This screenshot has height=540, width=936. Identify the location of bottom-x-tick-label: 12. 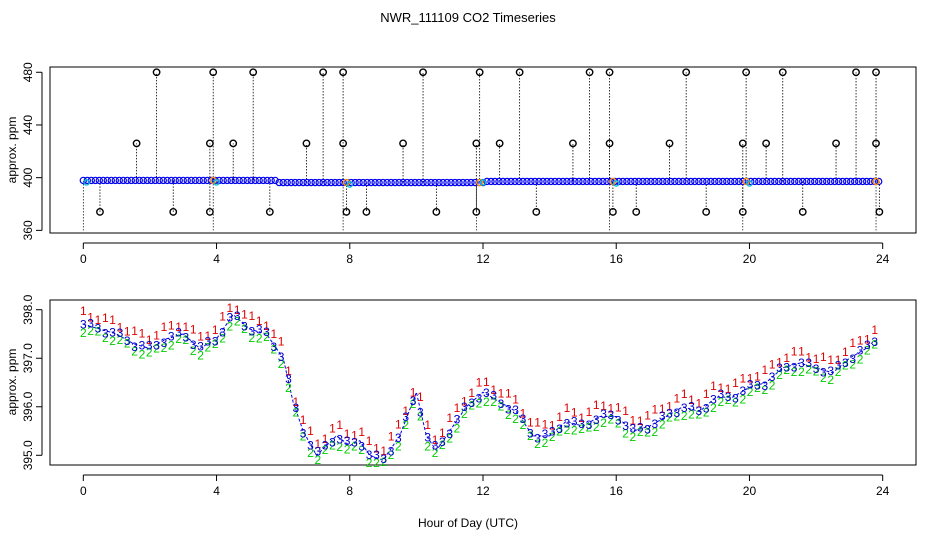
(483, 491).